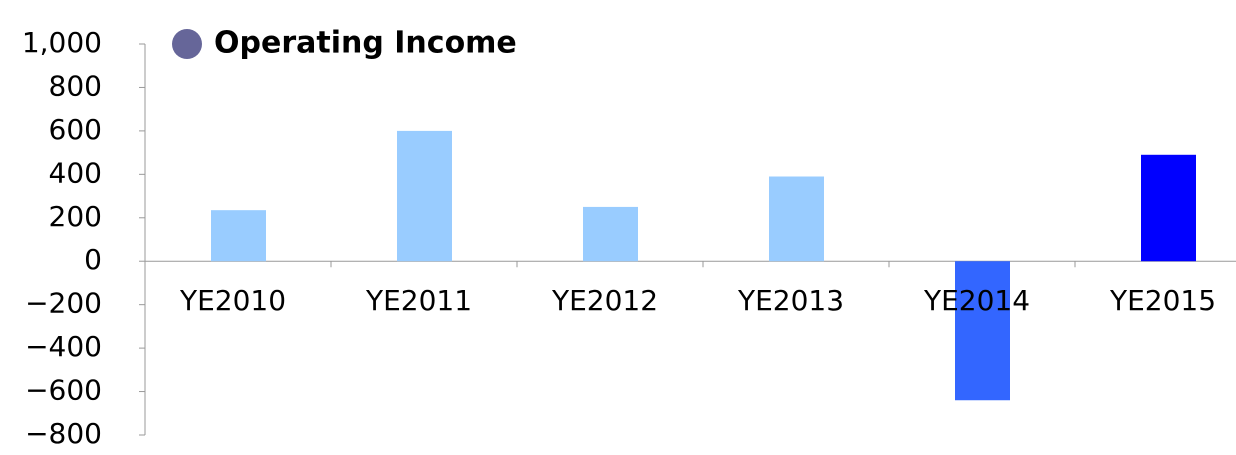  What do you see at coordinates (75, 216) in the screenshot?
I see `y-tick-label: 200` at bounding box center [75, 216].